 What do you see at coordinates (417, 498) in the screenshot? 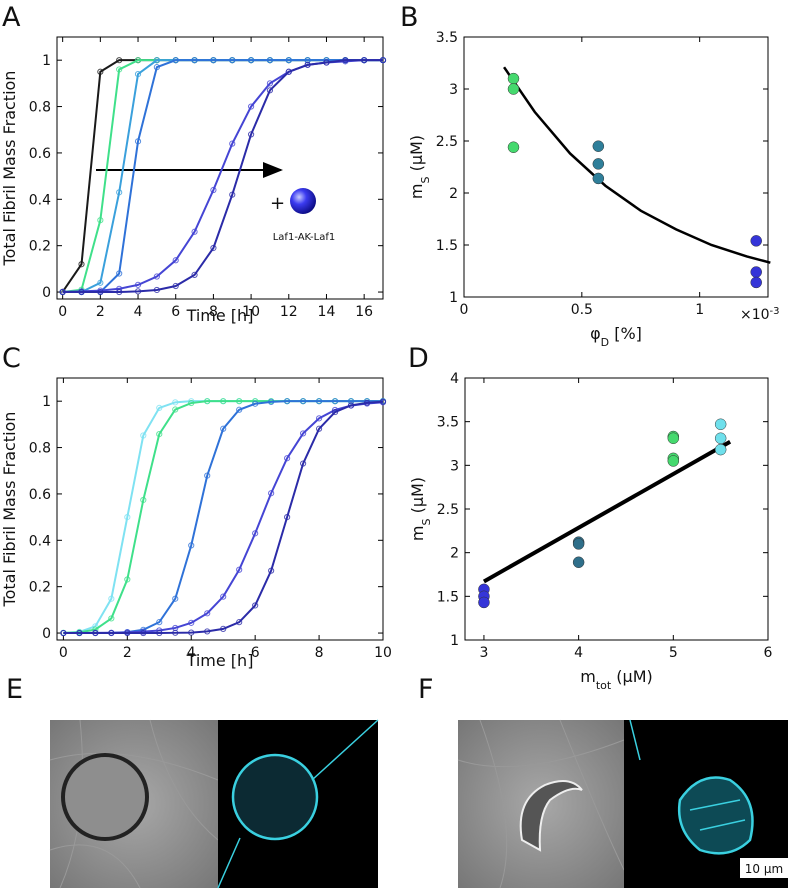
I see `y-axis-label-unit: (μM)` at bounding box center [417, 498].